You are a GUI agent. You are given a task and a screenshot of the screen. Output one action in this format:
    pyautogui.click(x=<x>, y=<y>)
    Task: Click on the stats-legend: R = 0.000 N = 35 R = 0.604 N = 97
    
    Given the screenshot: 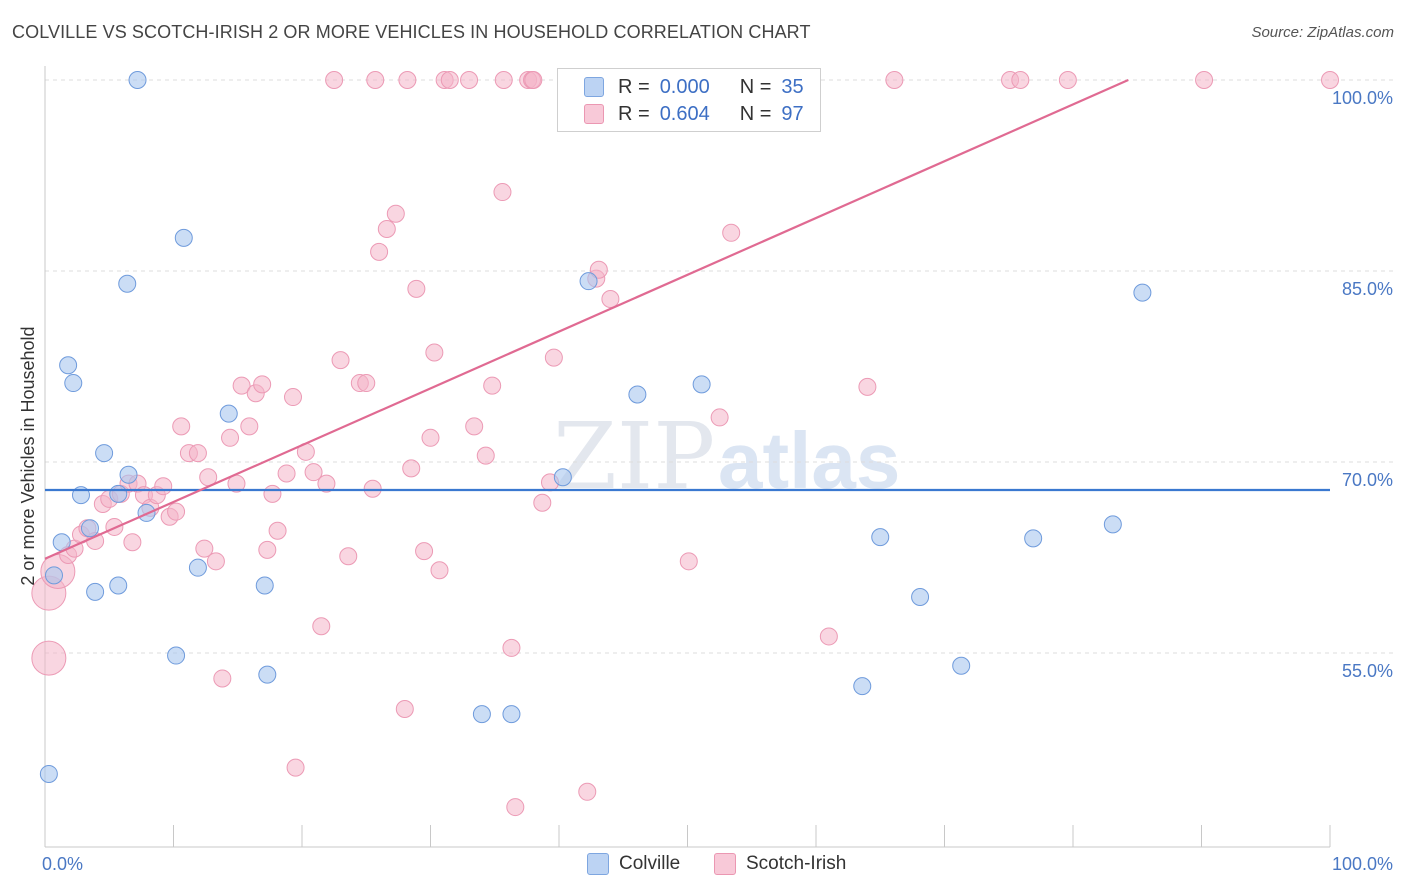 What is the action you would take?
    pyautogui.click(x=689, y=100)
    